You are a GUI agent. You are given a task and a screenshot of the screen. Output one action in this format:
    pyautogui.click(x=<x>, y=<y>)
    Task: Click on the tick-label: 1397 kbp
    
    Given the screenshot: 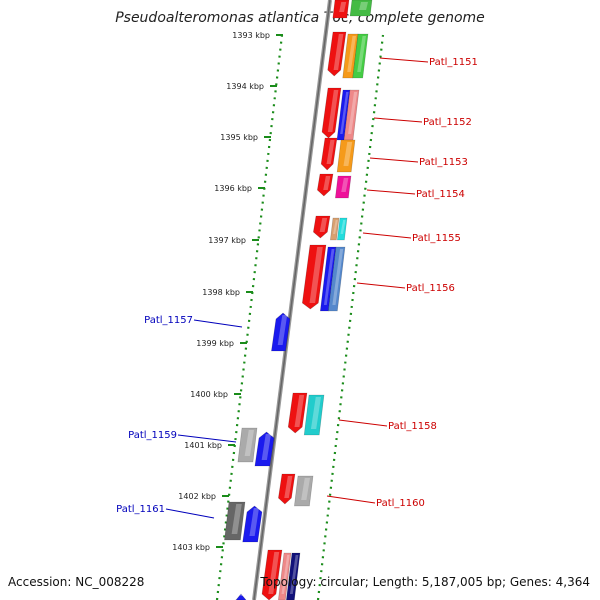 What is the action you would take?
    pyautogui.click(x=227, y=240)
    